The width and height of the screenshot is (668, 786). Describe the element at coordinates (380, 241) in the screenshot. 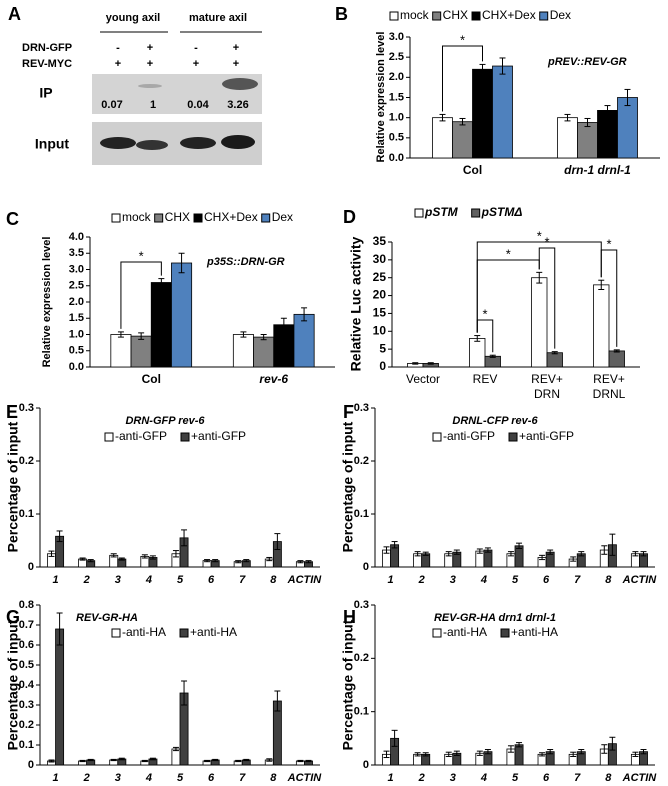

I see `y-tick-label: 35` at that location.